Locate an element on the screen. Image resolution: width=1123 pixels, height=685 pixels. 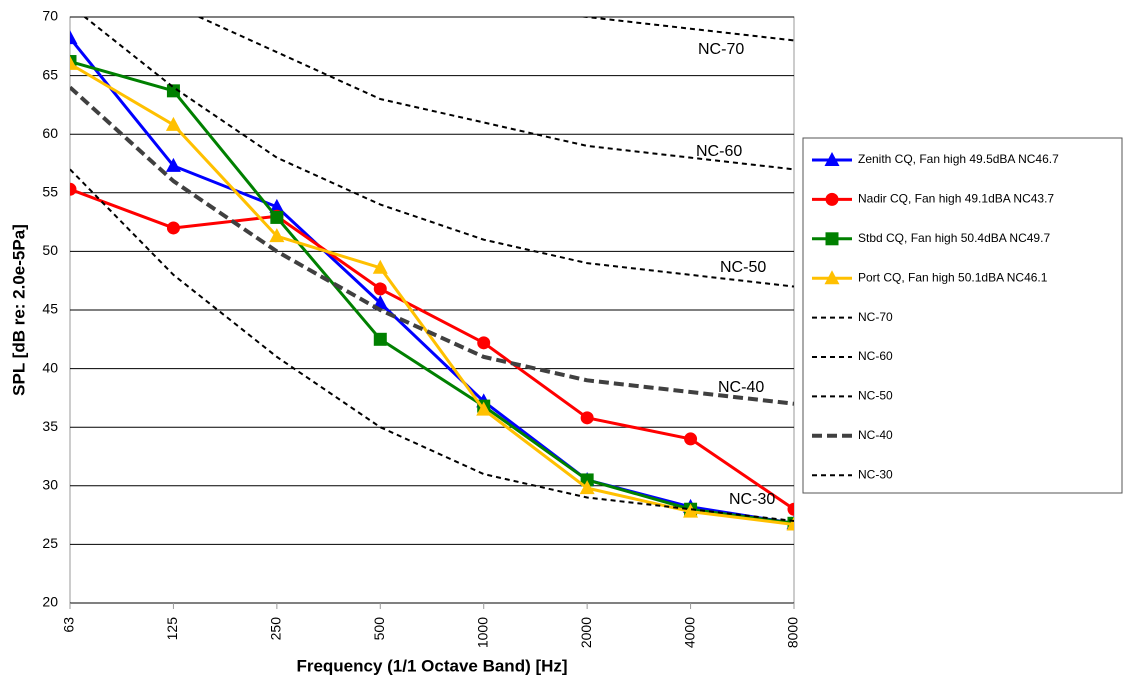
y-tick-label: 20 is located at coordinates (50, 602).